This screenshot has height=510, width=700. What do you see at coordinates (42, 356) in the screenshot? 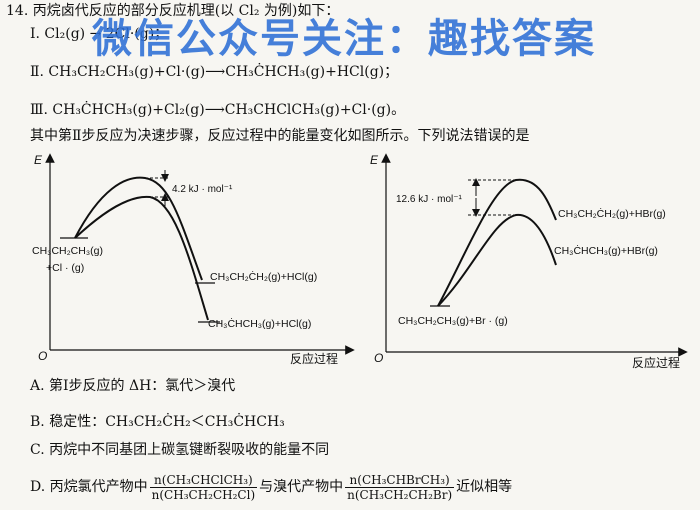
I see `left-origin: O` at bounding box center [42, 356].